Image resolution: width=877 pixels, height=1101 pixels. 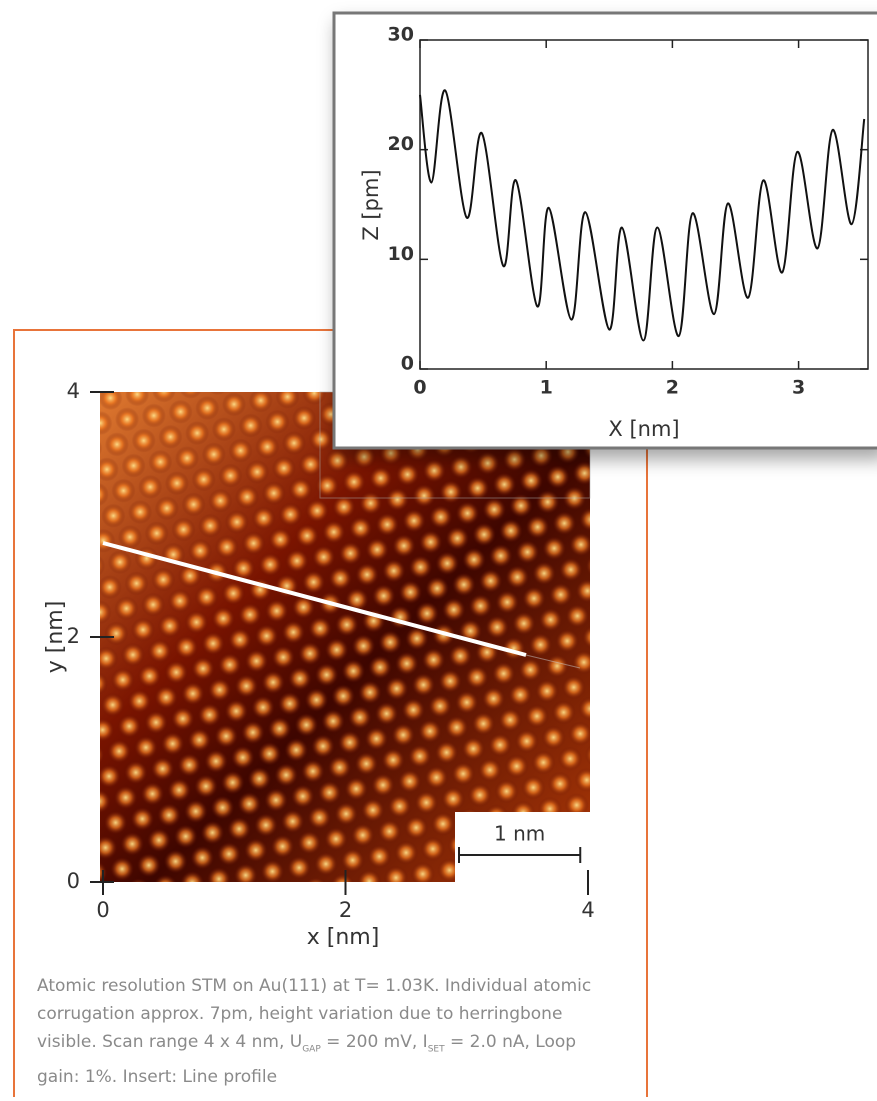 What do you see at coordinates (371, 204) in the screenshot?
I see `y-axis-label: Z [pm]` at bounding box center [371, 204].